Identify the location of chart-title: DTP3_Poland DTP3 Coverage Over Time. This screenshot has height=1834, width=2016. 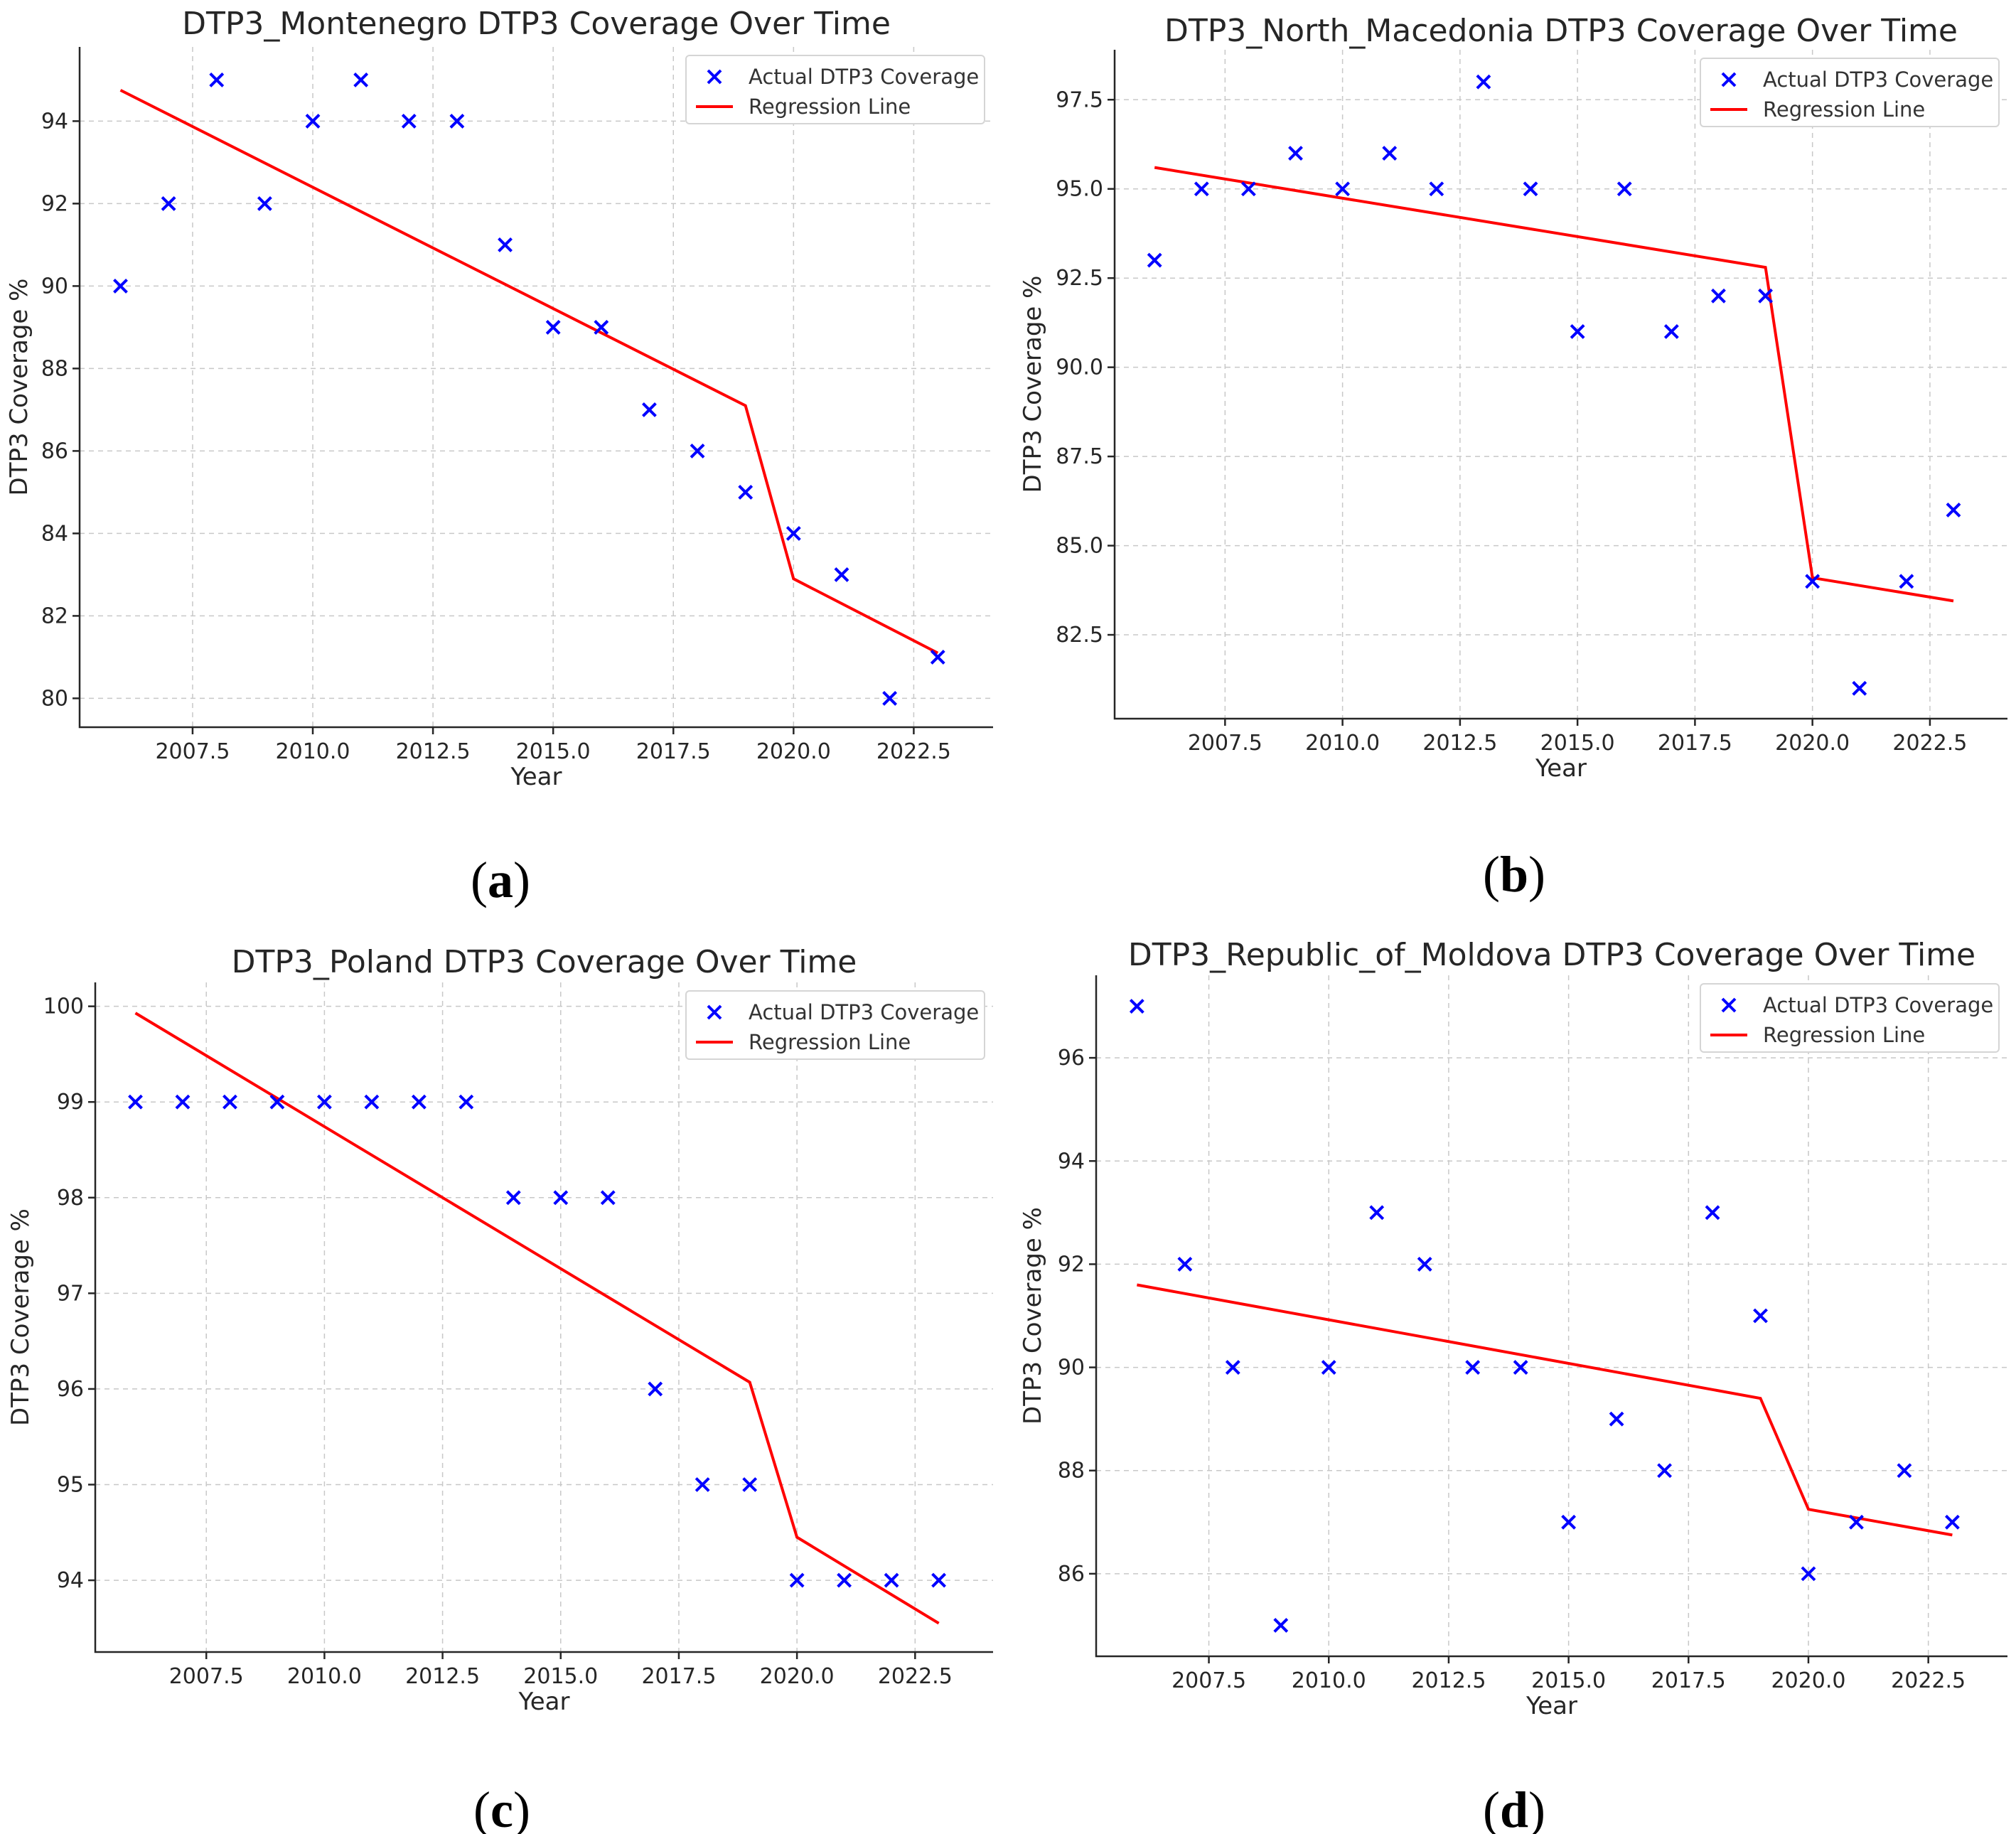
(544, 962).